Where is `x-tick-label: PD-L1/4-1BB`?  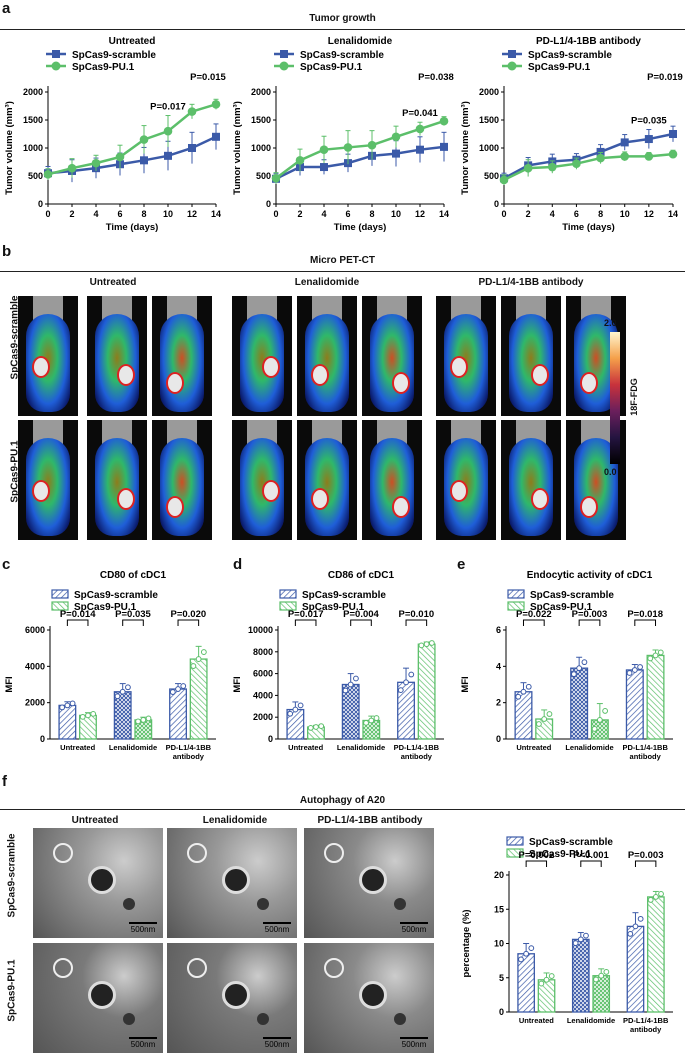
x-tick-label: PD-L1/4-1BB is located at coordinates (646, 1020).